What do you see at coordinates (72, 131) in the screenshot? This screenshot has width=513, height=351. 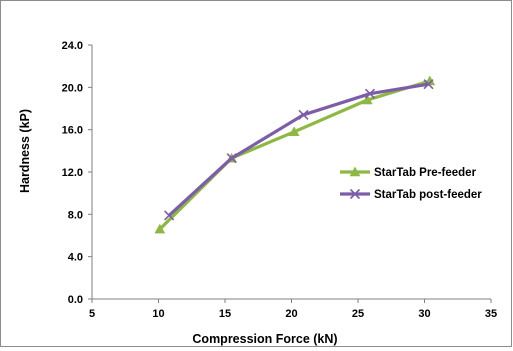 I see `y-tick-label: 16.0` at bounding box center [72, 131].